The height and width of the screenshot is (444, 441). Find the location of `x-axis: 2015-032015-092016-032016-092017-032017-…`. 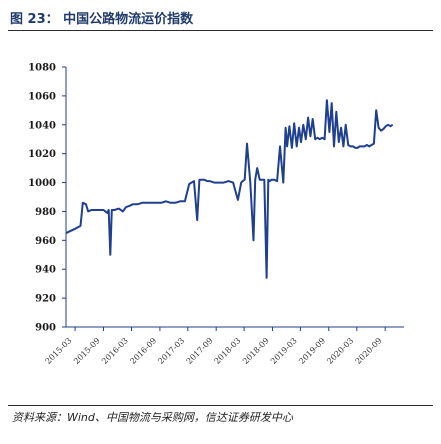

x-axis: 2015-032015-092016-032016-092017-032017-… is located at coordinates (224, 346).